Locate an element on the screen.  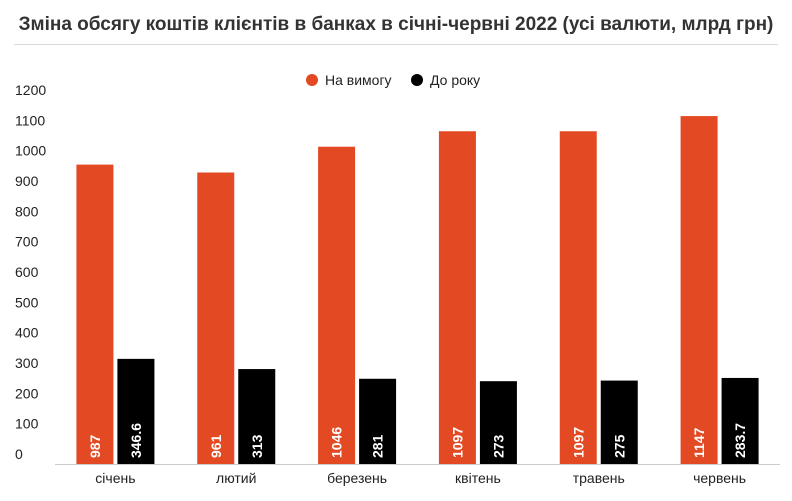
y-tick-label: 700 is located at coordinates (27, 242).